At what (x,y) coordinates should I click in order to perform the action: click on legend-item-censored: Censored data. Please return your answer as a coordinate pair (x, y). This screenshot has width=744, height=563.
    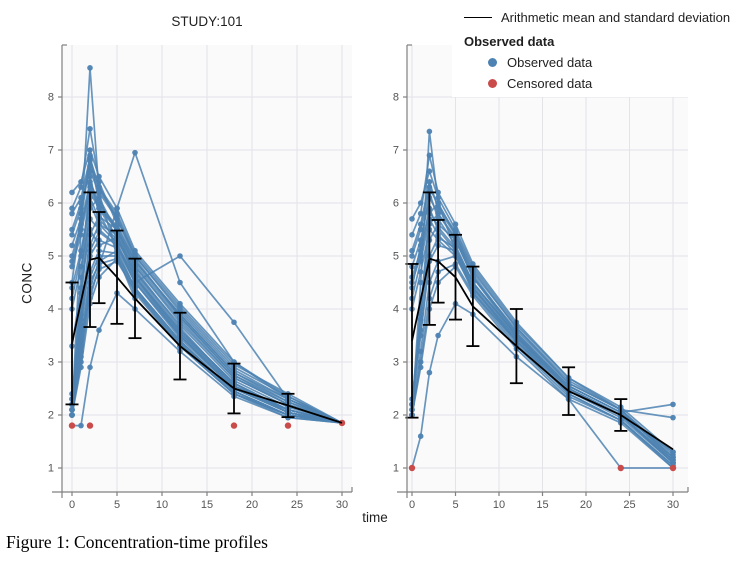
    Looking at the image, I should click on (604, 83).